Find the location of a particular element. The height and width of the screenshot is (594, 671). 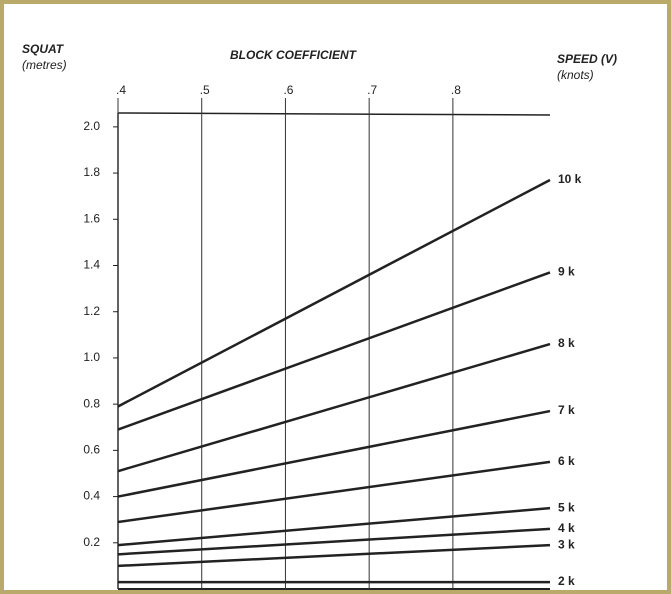

y-tick-label: 0.8 is located at coordinates (91, 403).